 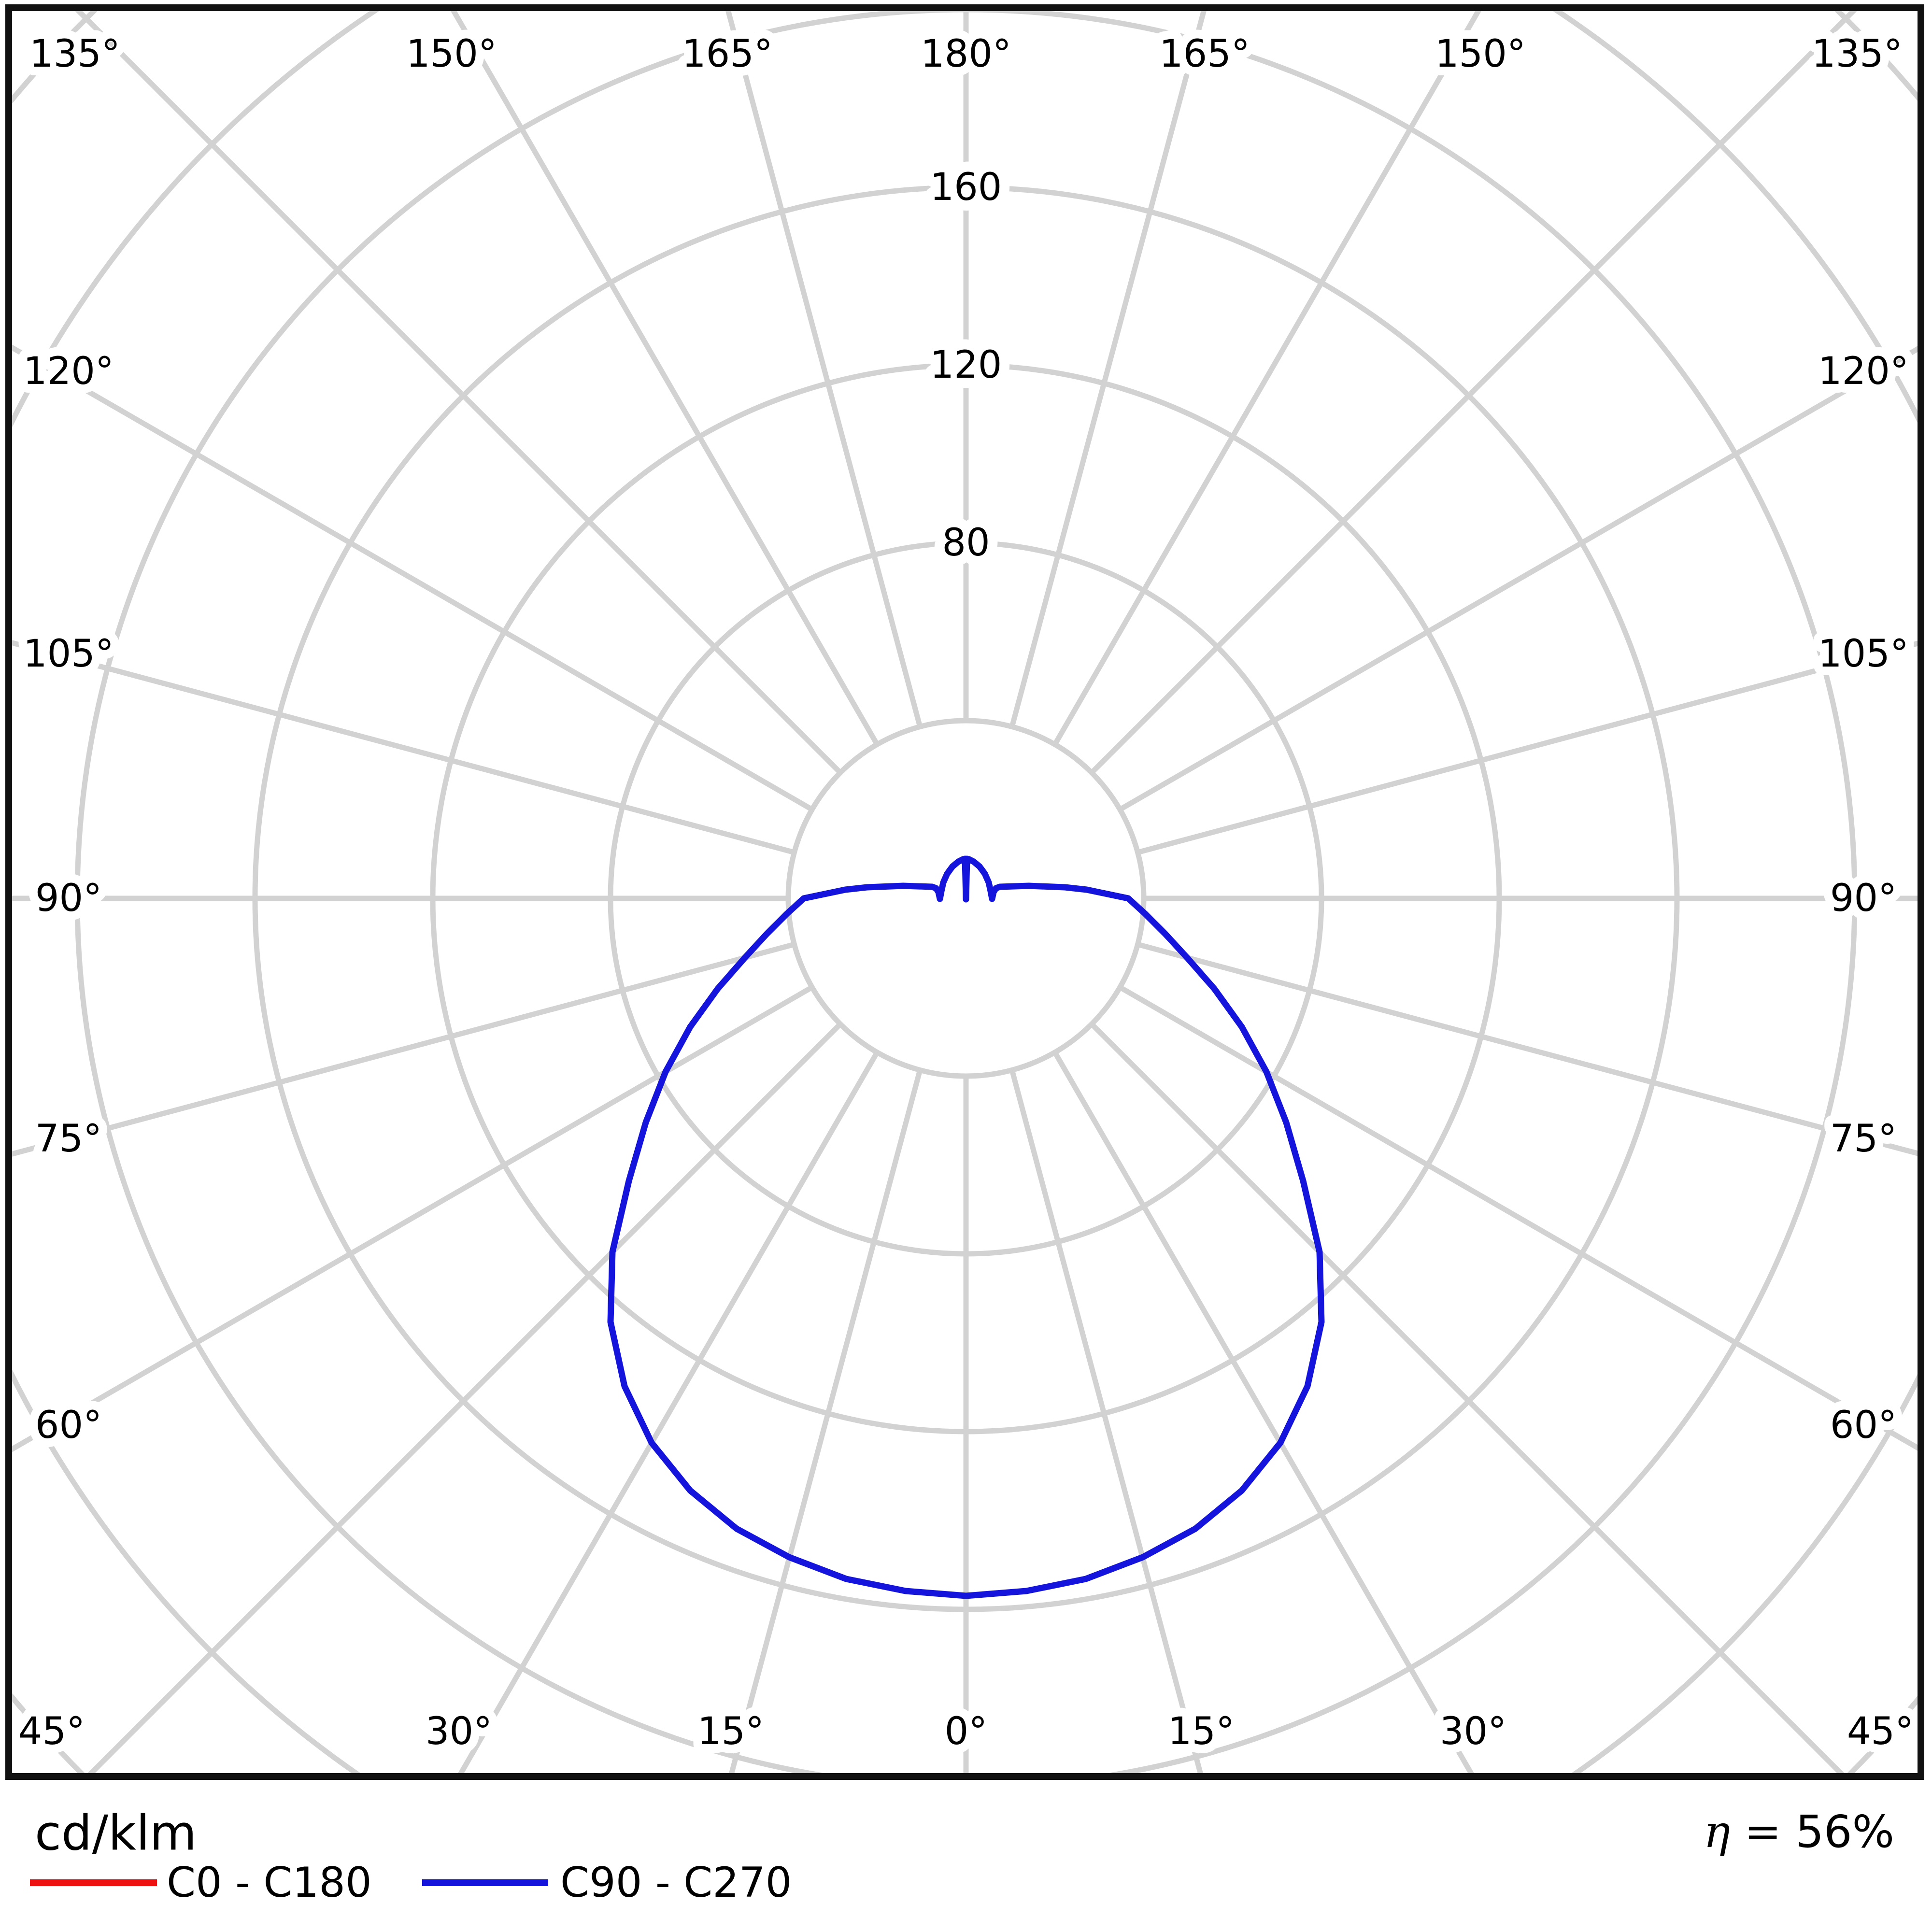 What do you see at coordinates (68, 654) in the screenshot?
I see `angle-label-left: 105°` at bounding box center [68, 654].